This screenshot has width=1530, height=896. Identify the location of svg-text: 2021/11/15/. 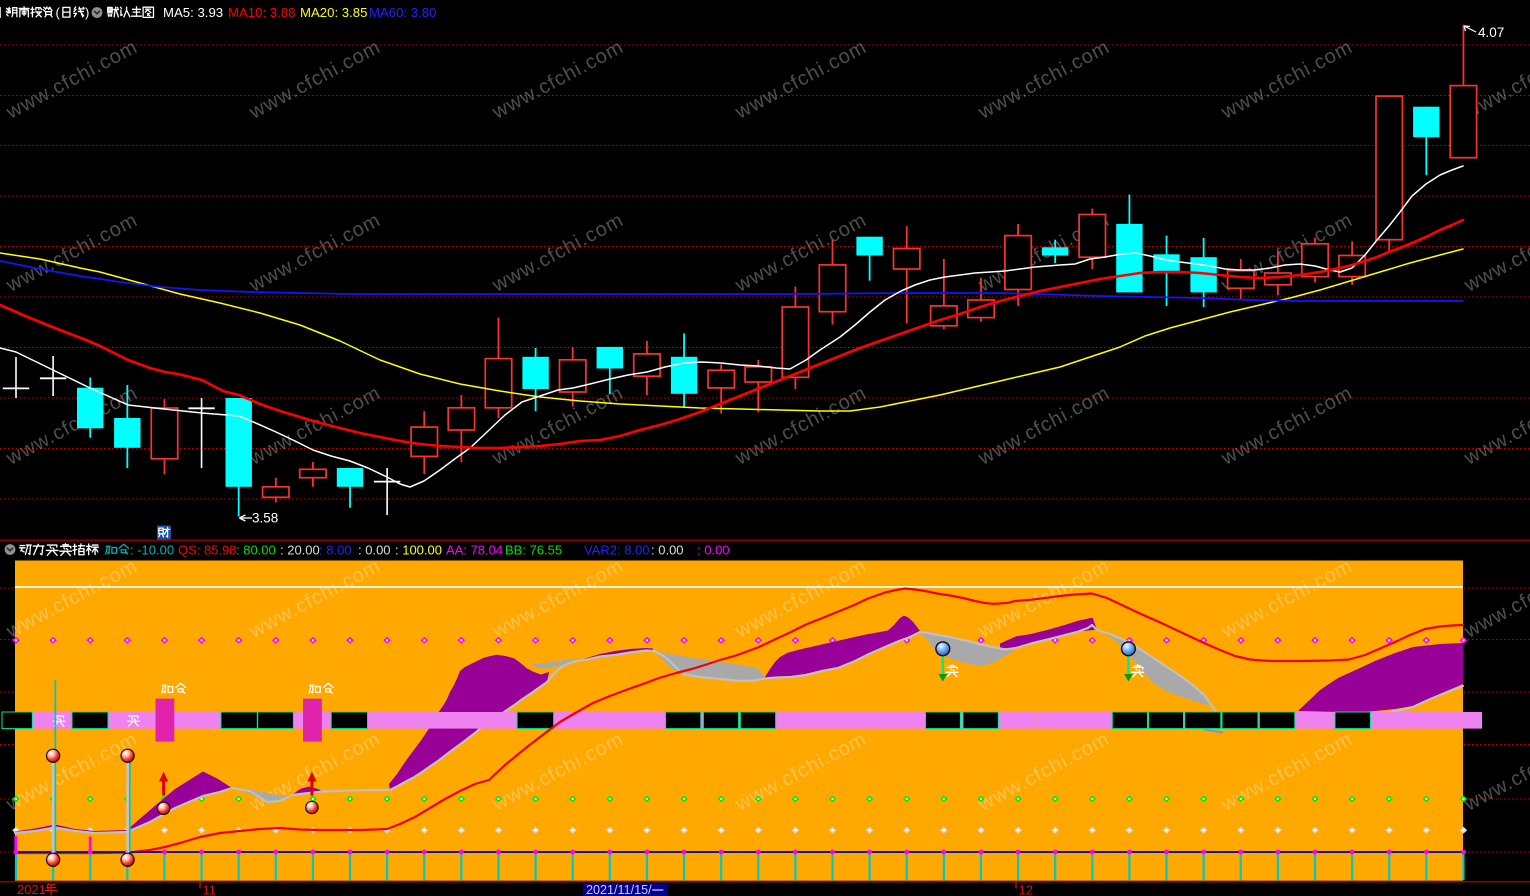
(619, 889).